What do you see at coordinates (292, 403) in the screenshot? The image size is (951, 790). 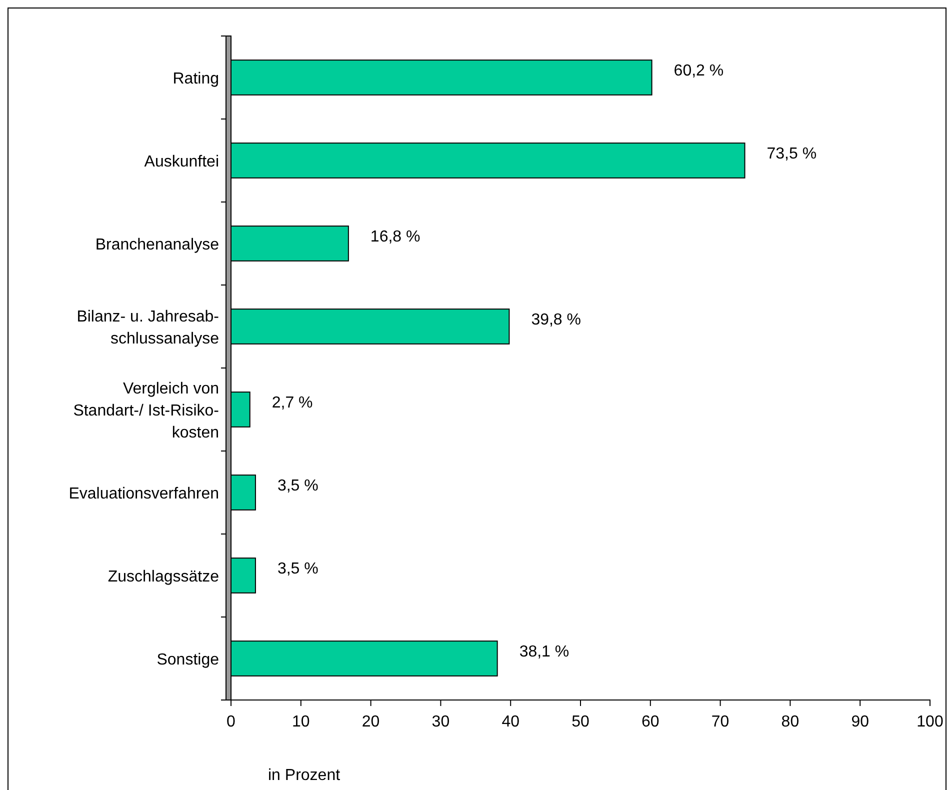 I see `data-label: 2,7 %` at bounding box center [292, 403].